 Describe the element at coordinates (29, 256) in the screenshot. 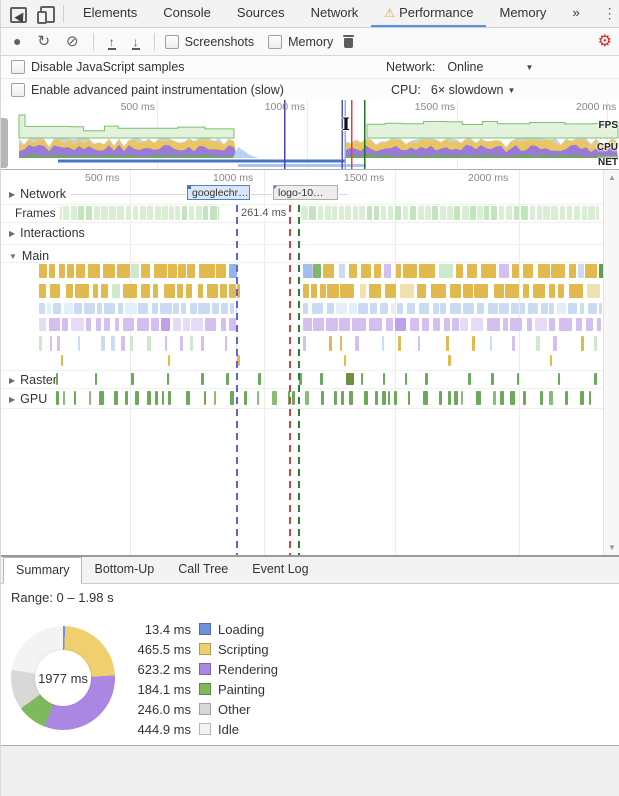

I see `section-main: ▼ Main` at that location.